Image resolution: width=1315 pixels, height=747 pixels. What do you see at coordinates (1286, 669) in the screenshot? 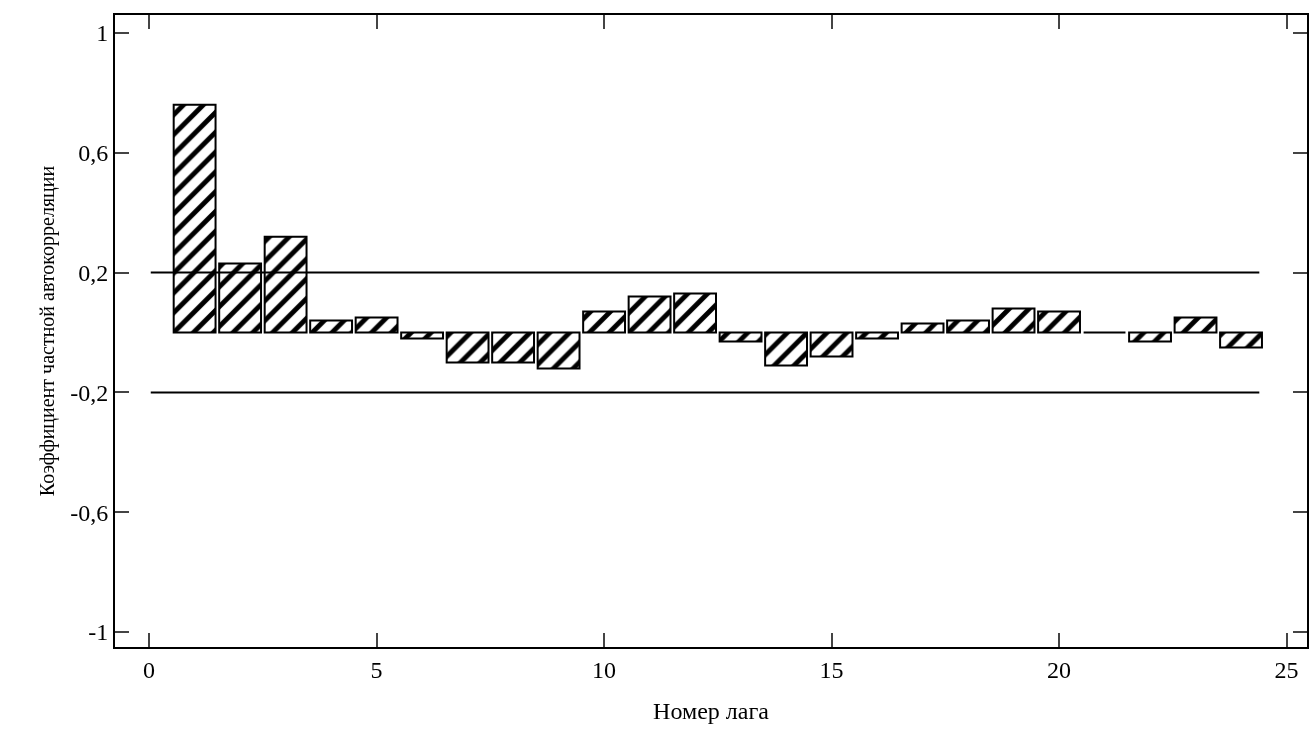
I see `x-tick-label: 25` at bounding box center [1286, 669].